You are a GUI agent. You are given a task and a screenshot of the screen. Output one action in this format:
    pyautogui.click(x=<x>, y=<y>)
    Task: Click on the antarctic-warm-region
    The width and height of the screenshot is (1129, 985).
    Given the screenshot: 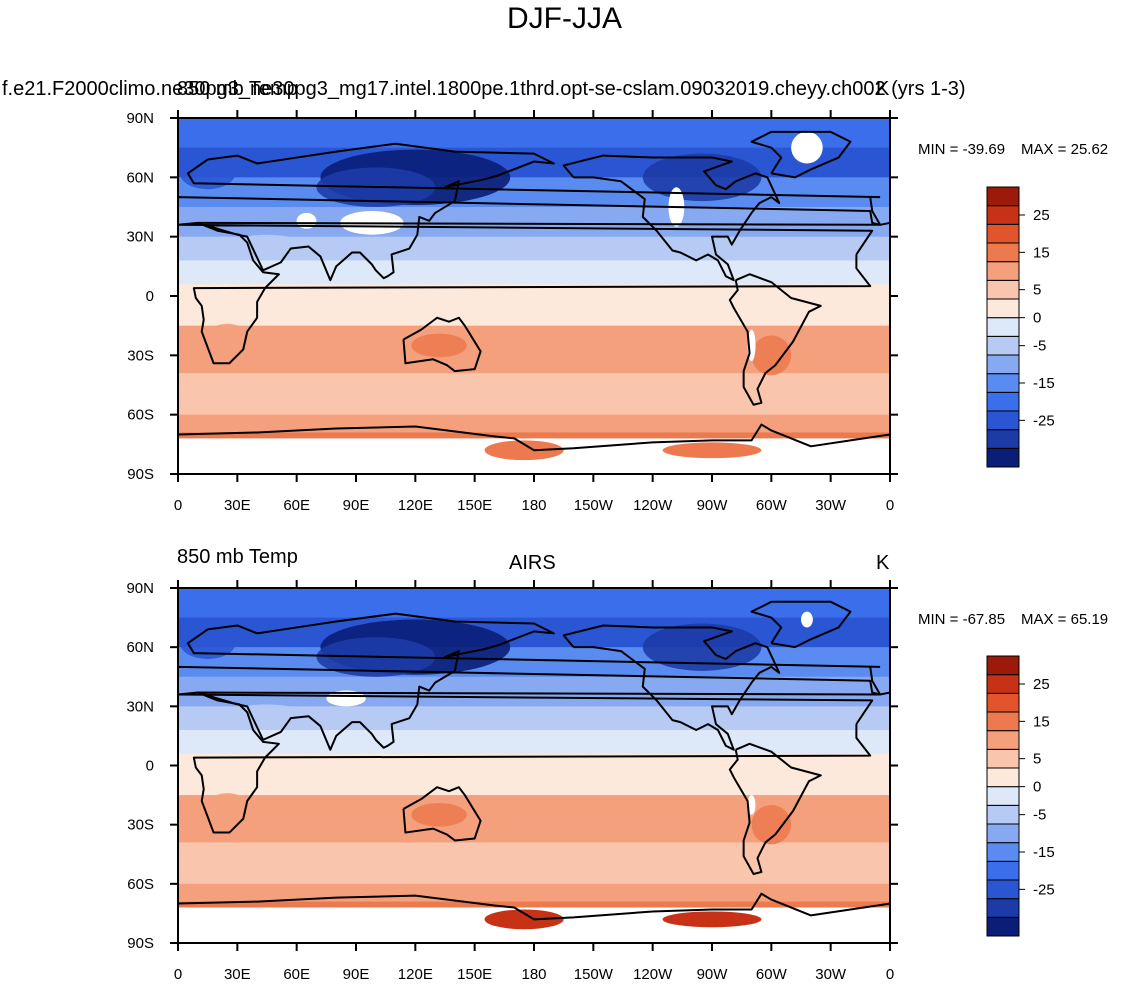 What is the action you would take?
    pyautogui.click(x=712, y=450)
    